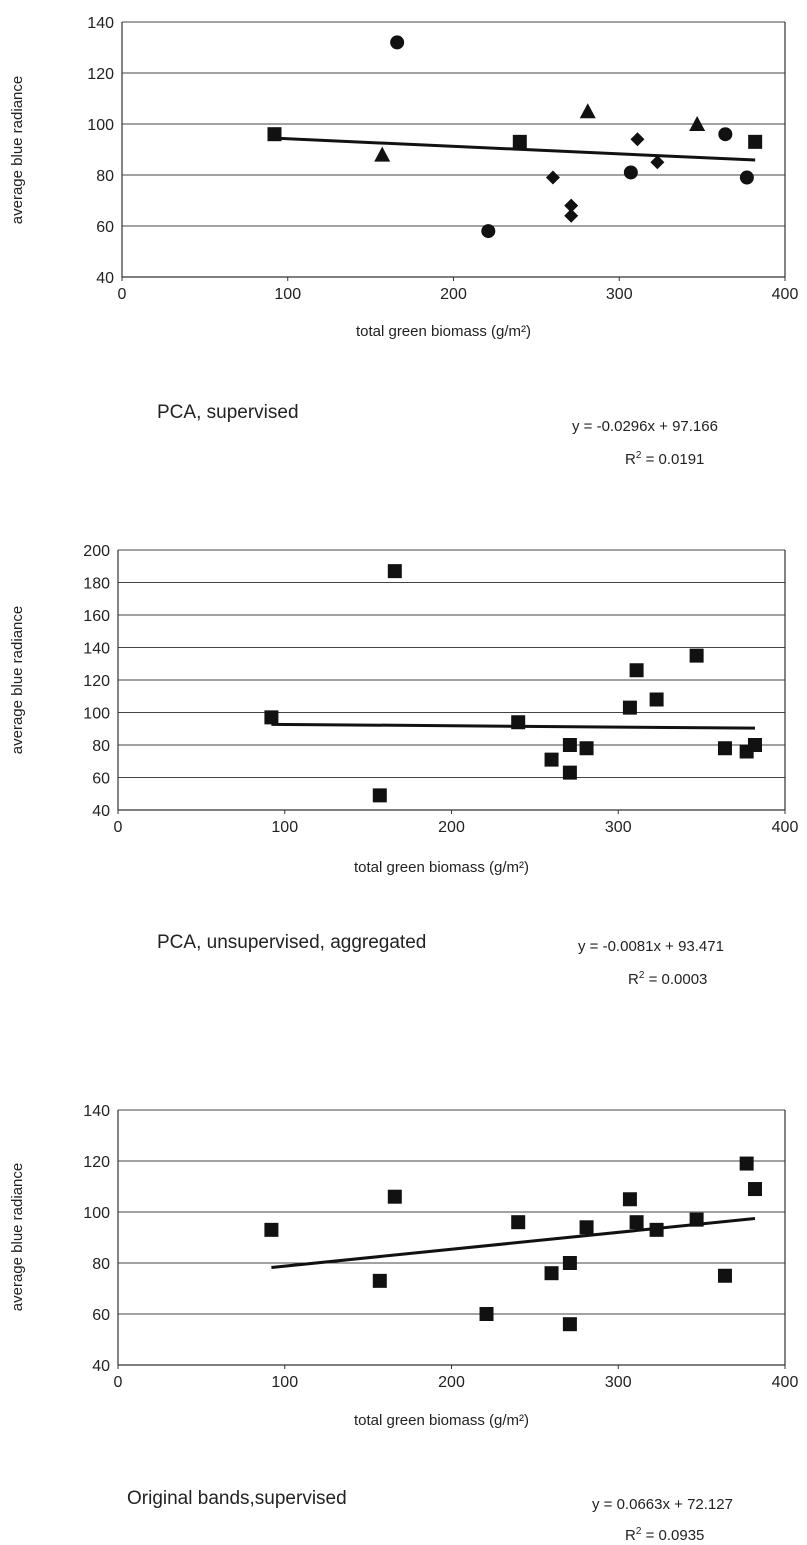 The image size is (807, 1545). I want to click on r-squared-label: R2 = 0.0935, so click(665, 1535).